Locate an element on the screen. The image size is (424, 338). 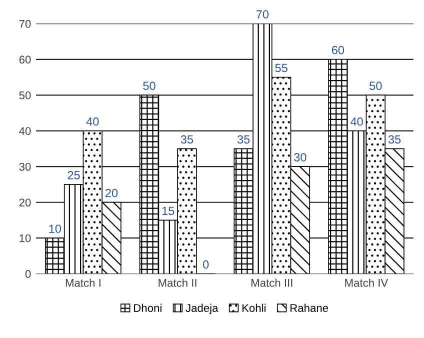
y-tick-label: 30 is located at coordinates (25, 166).